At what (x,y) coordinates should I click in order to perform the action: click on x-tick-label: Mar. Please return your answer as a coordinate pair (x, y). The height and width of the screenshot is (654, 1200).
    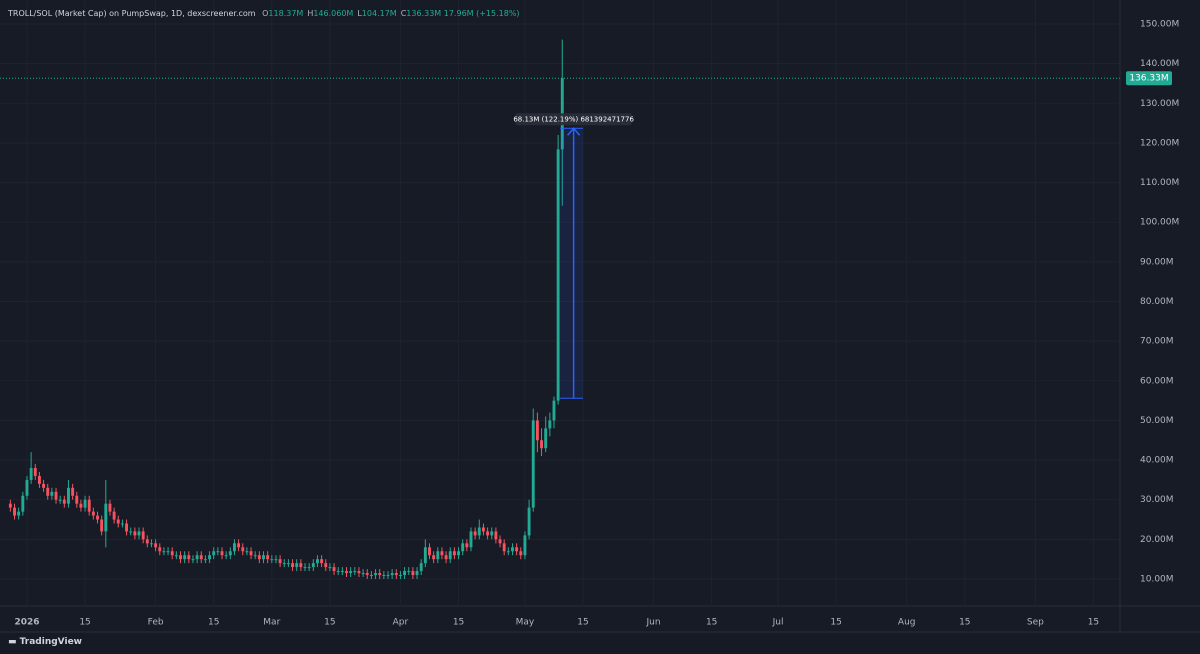
    Looking at the image, I should click on (271, 623).